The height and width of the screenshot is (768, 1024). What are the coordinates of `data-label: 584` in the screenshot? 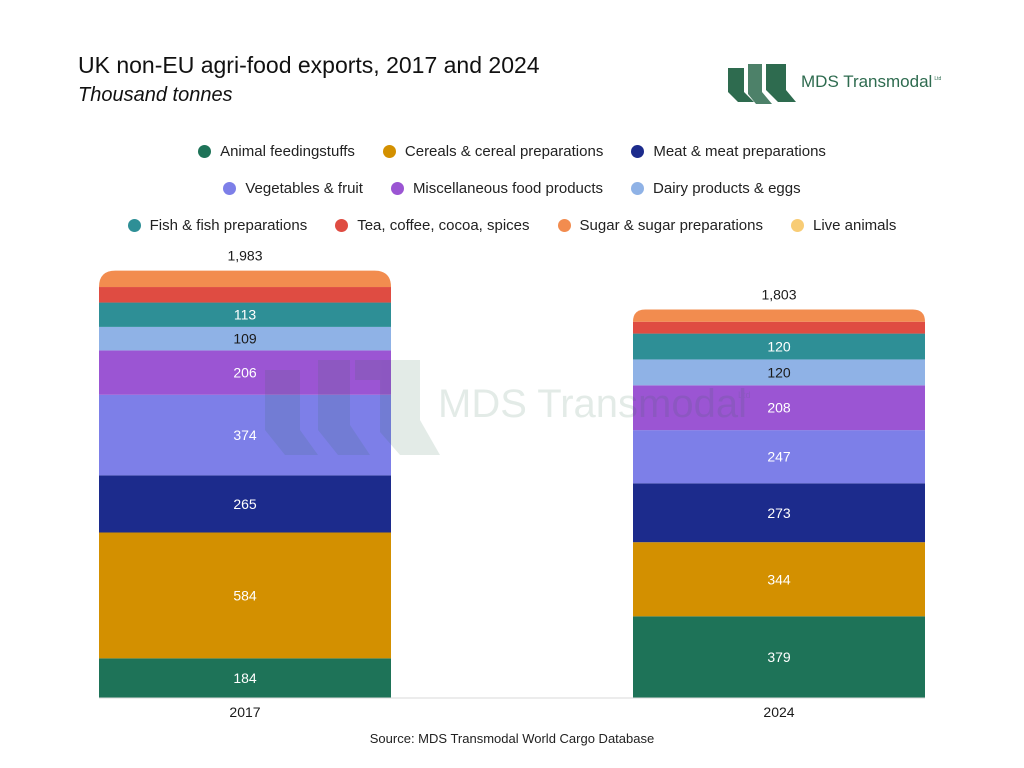 It's located at (245, 595).